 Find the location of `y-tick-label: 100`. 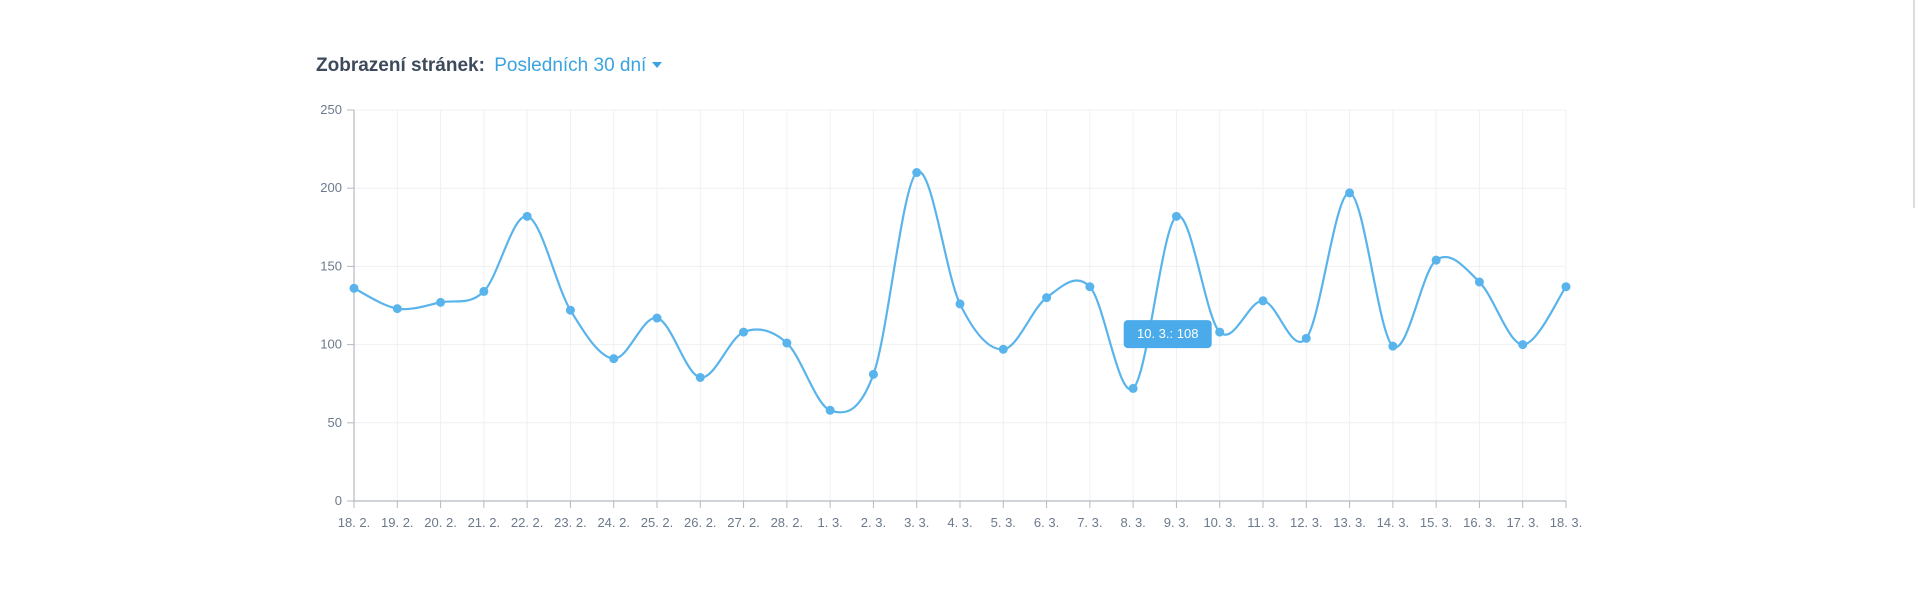

y-tick-label: 100 is located at coordinates (331, 344).